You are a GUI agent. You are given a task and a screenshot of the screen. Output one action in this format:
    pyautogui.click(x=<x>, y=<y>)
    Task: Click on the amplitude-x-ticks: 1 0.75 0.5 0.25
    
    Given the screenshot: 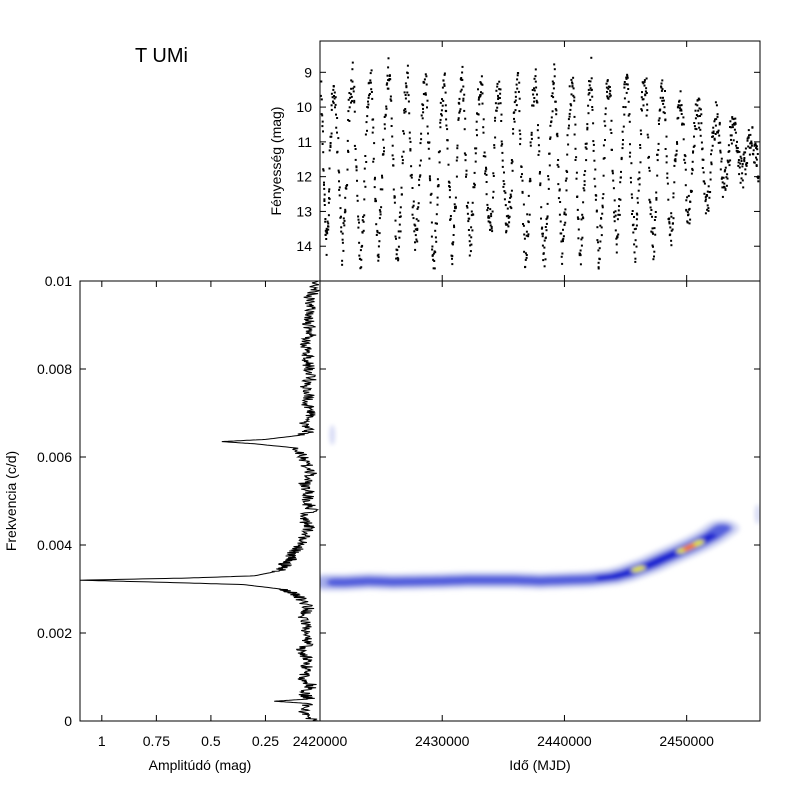 What is the action you would take?
    pyautogui.click(x=188, y=515)
    